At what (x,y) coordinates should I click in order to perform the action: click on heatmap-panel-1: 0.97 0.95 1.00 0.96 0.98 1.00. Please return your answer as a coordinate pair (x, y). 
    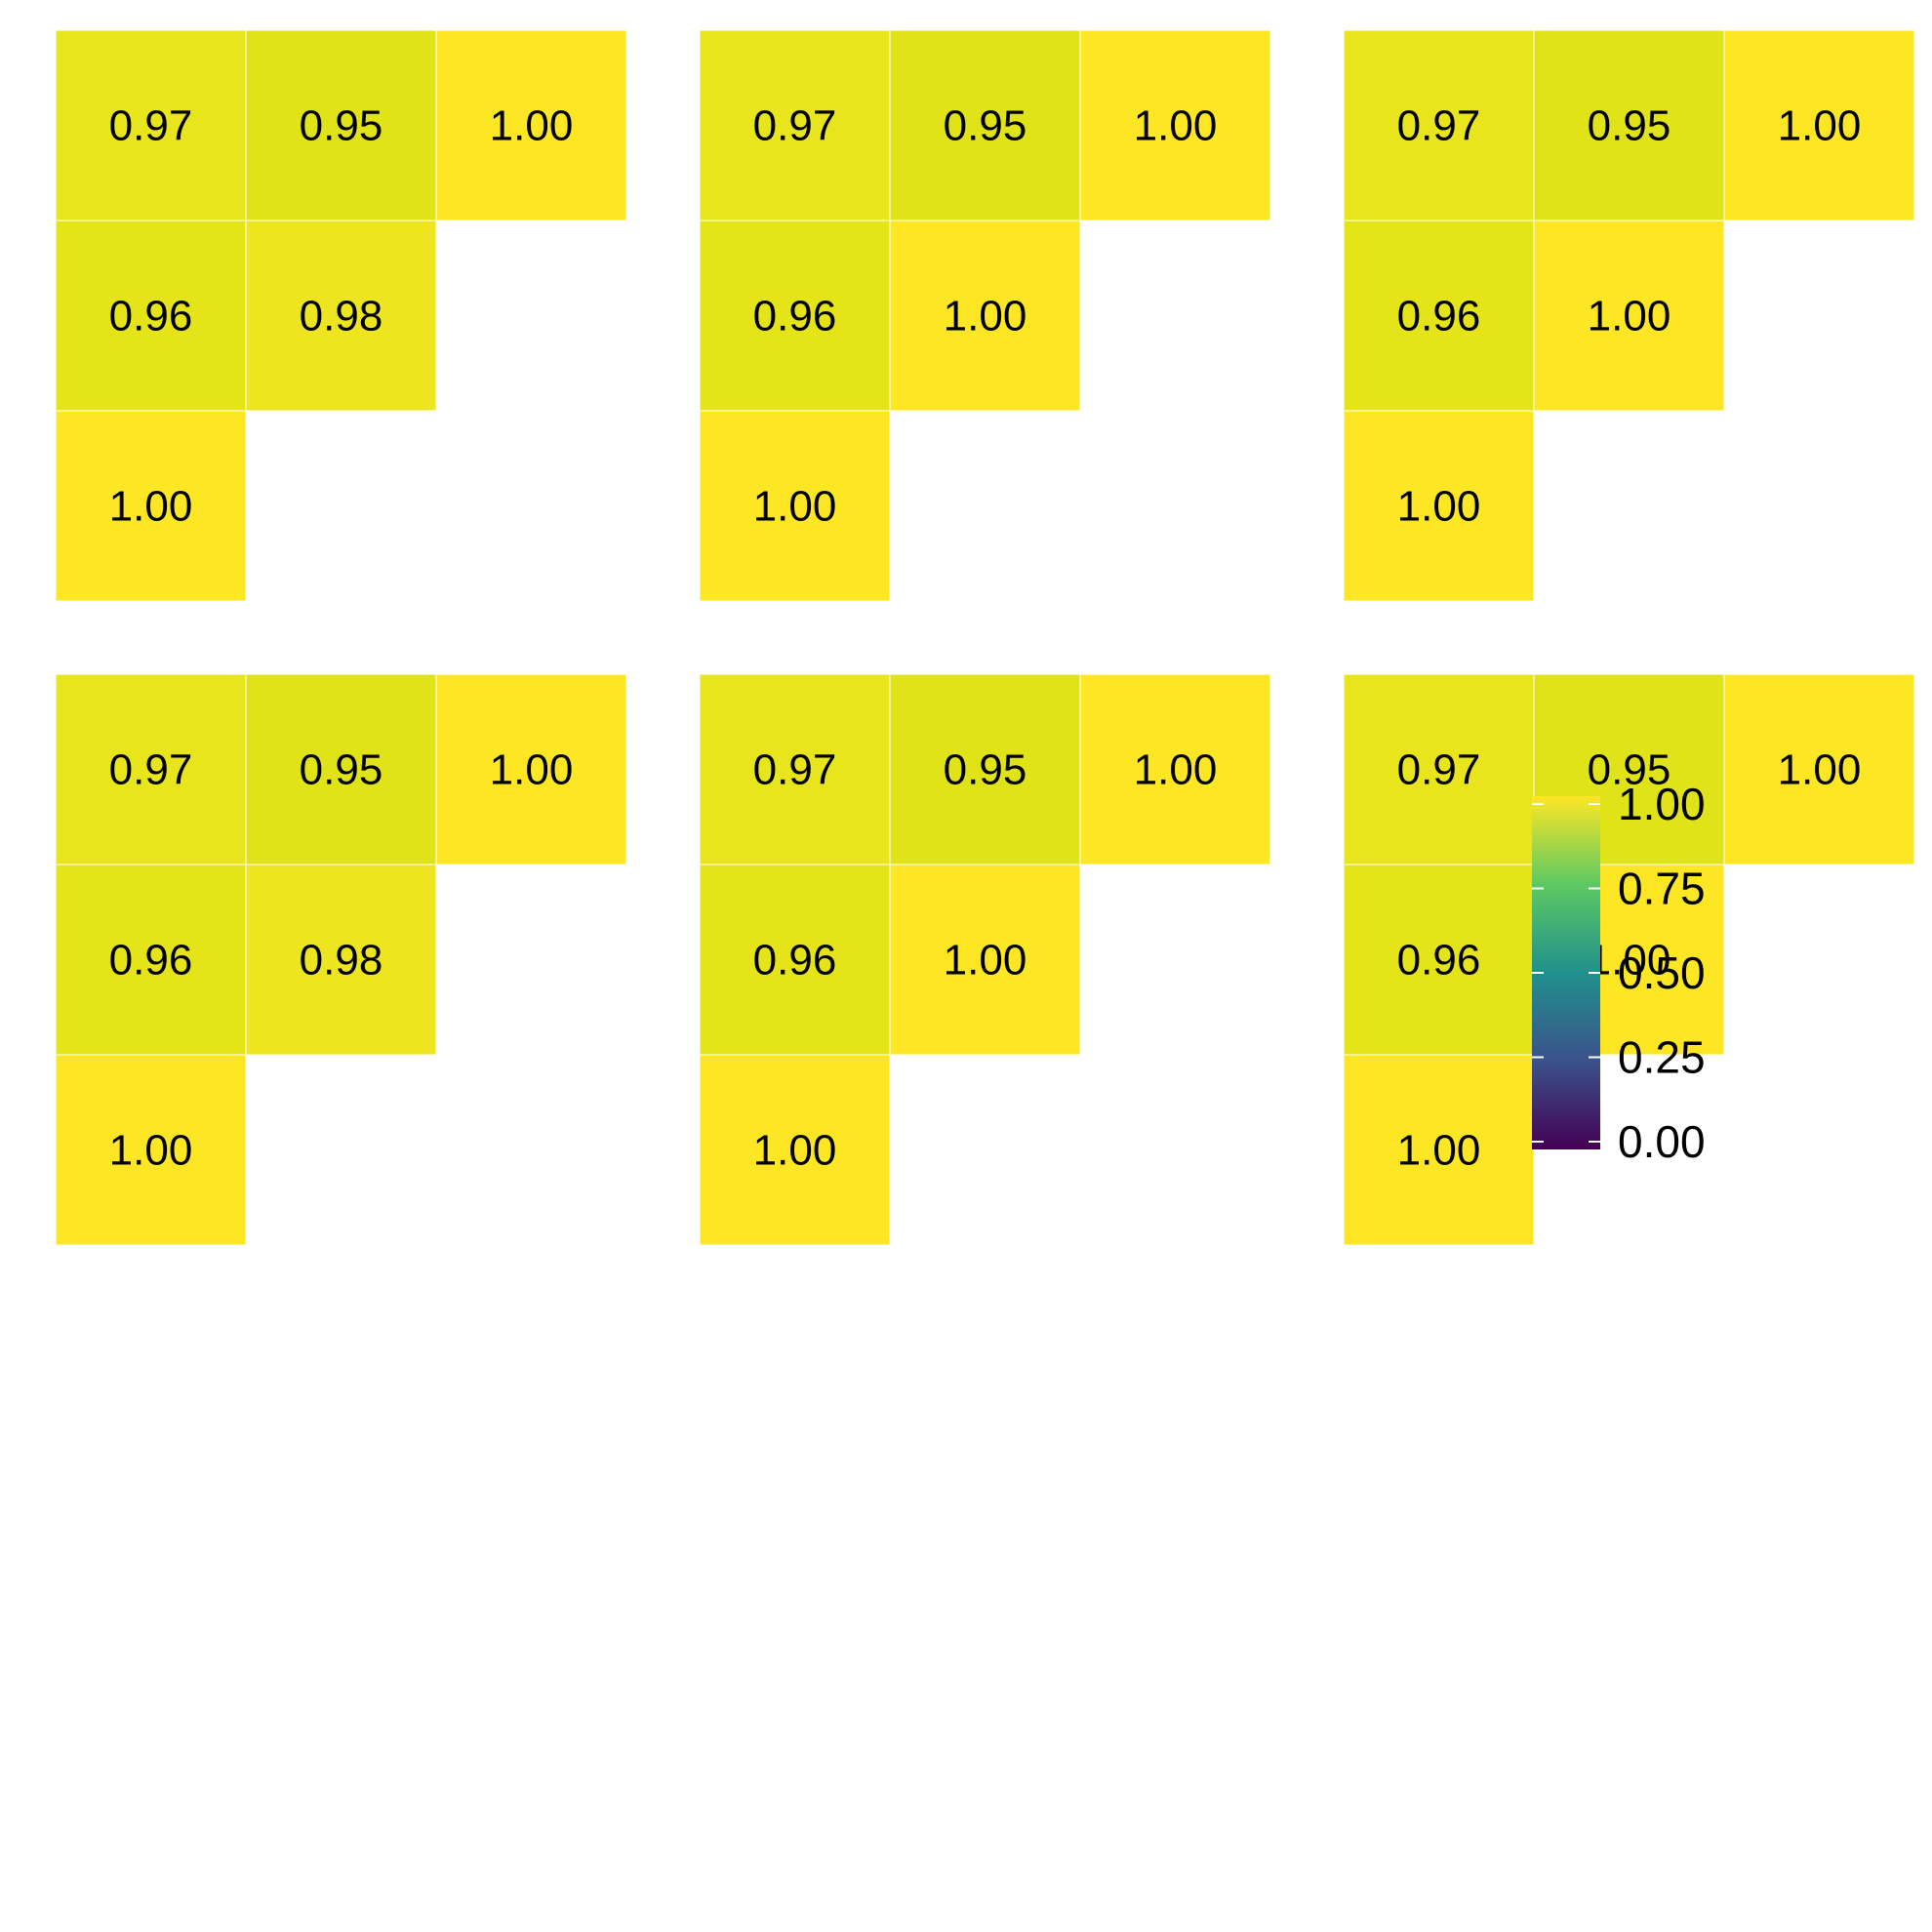
    Looking at the image, I should click on (341, 315).